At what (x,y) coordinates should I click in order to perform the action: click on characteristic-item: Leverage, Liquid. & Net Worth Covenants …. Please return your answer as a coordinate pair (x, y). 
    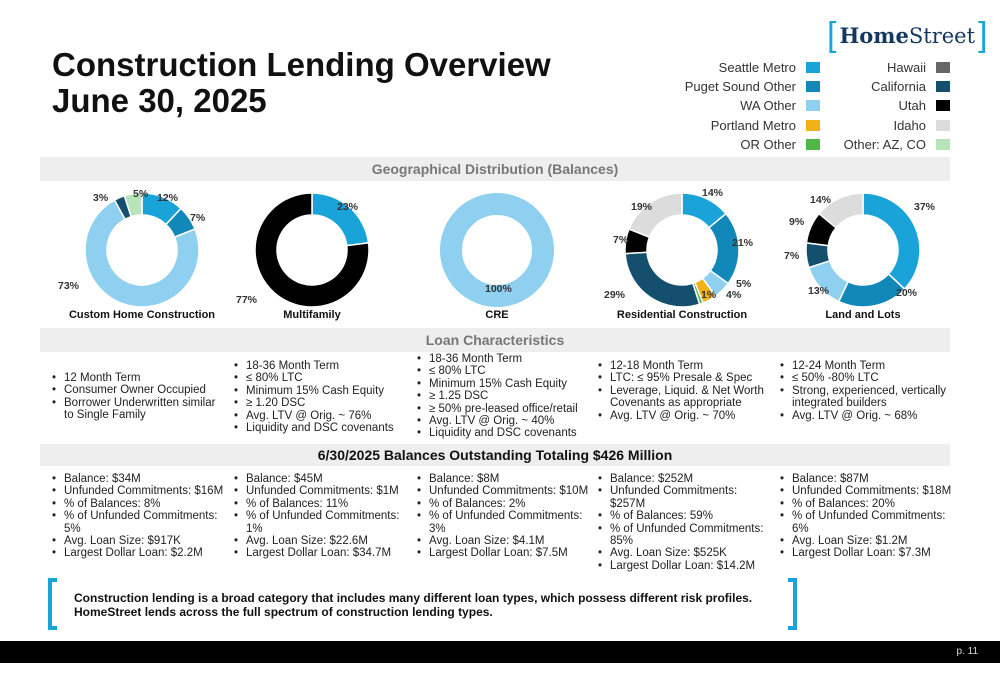
    Looking at the image, I should click on (684, 397).